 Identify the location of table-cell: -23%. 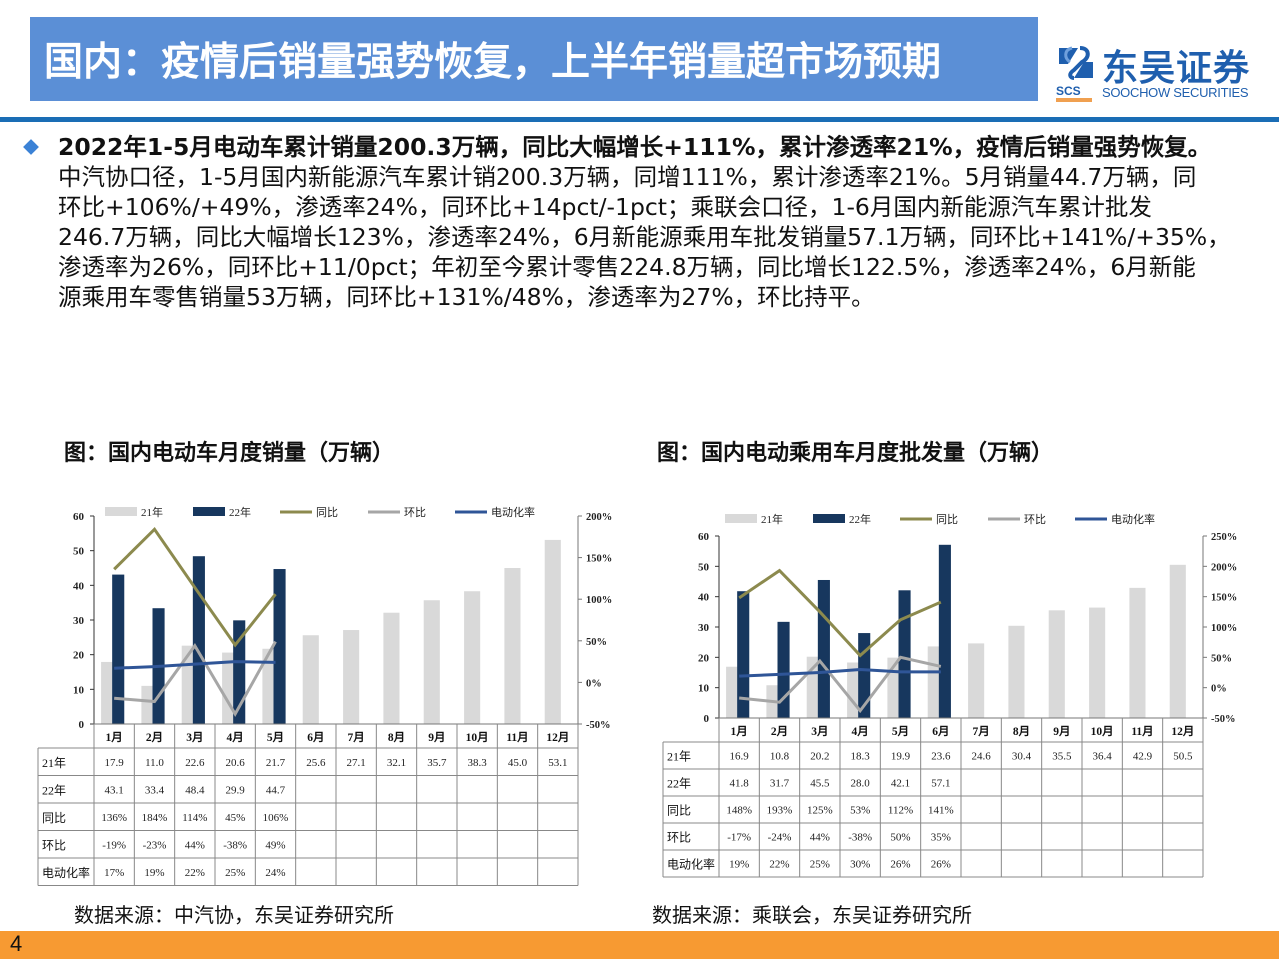
(155, 845).